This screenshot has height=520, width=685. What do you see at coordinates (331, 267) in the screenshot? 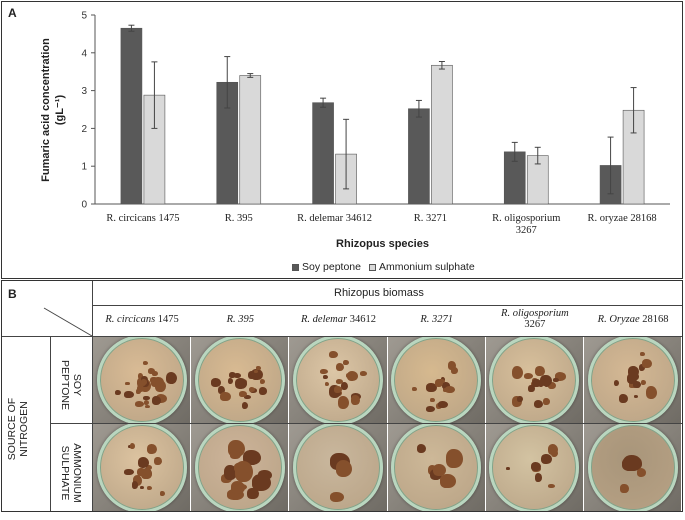
I see `legend-label-soy: Soy peptone` at bounding box center [331, 267].